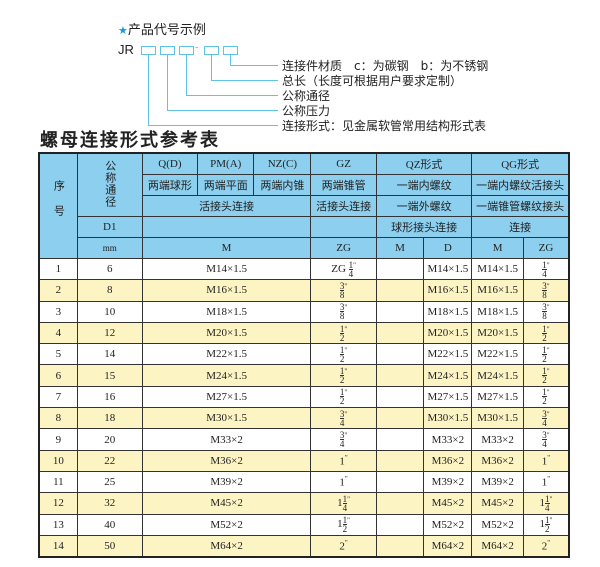 The height and width of the screenshot is (567, 600). Describe the element at coordinates (226, 460) in the screenshot. I see `cell-m: M36×2` at that location.